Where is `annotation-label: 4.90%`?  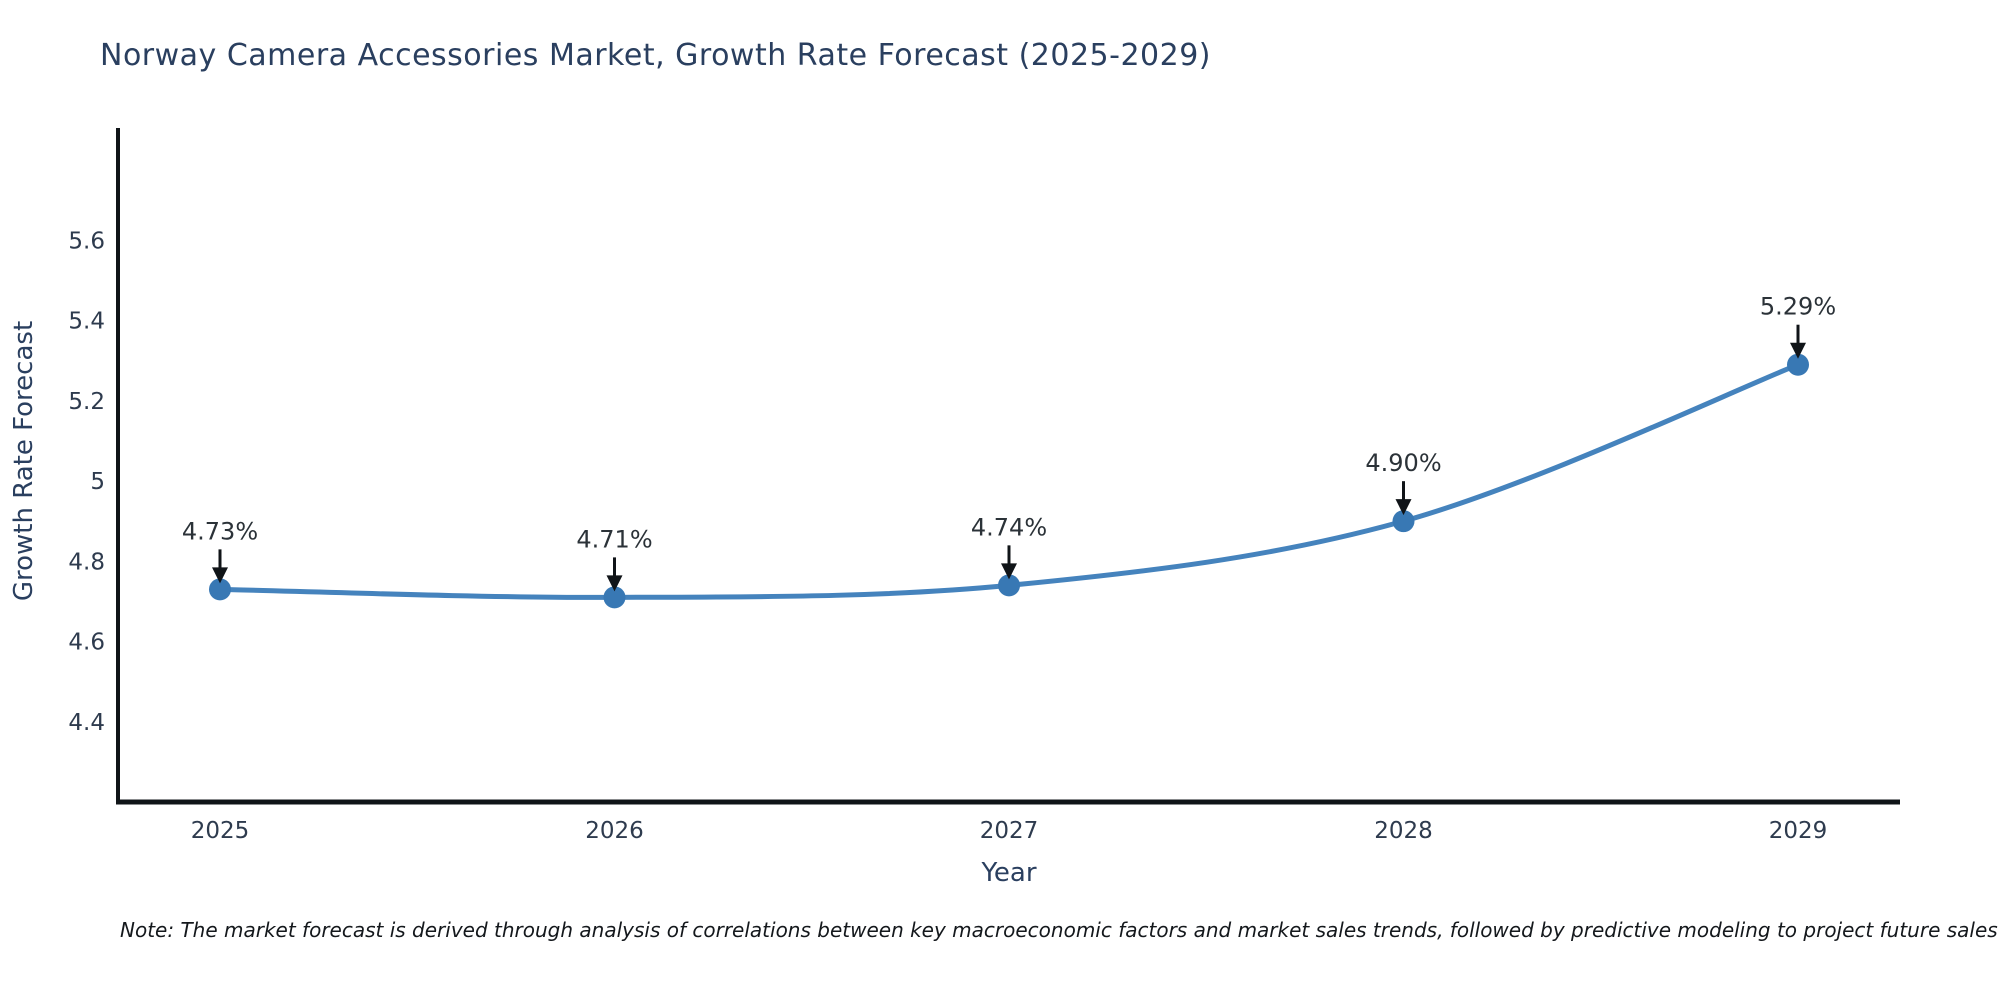 annotation-label: 4.90% is located at coordinates (1403, 463).